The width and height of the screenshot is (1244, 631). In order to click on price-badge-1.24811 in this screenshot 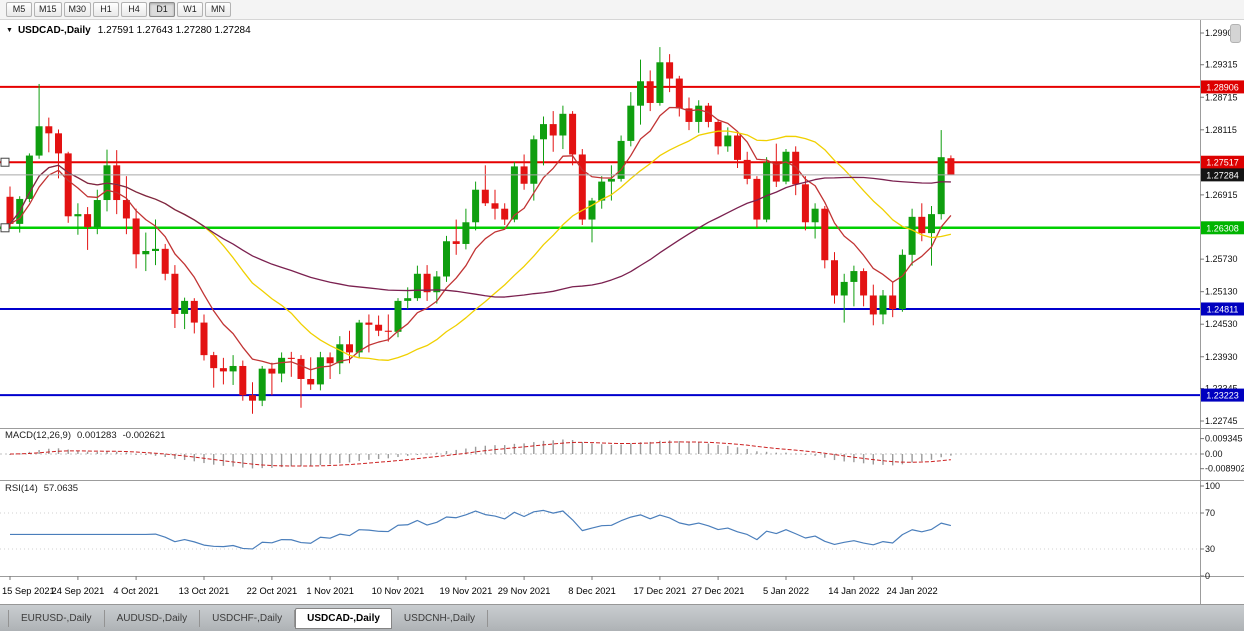, I will do `click(1222, 309)`.